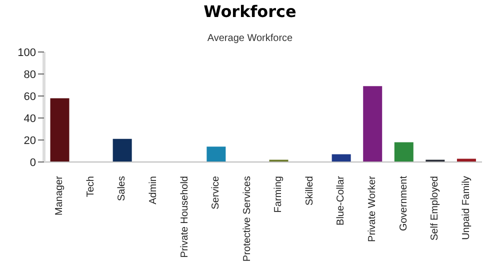 This screenshot has width=500, height=280. Describe the element at coordinates (33, 162) in the screenshot. I see `y-tick-label: 0` at that location.